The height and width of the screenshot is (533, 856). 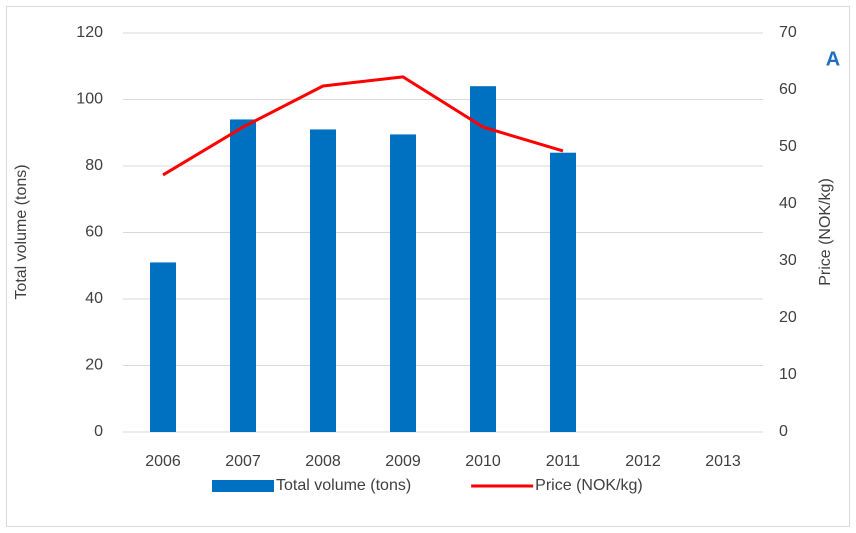 I want to click on legend-label: Price (NOK/kg), so click(x=589, y=485).